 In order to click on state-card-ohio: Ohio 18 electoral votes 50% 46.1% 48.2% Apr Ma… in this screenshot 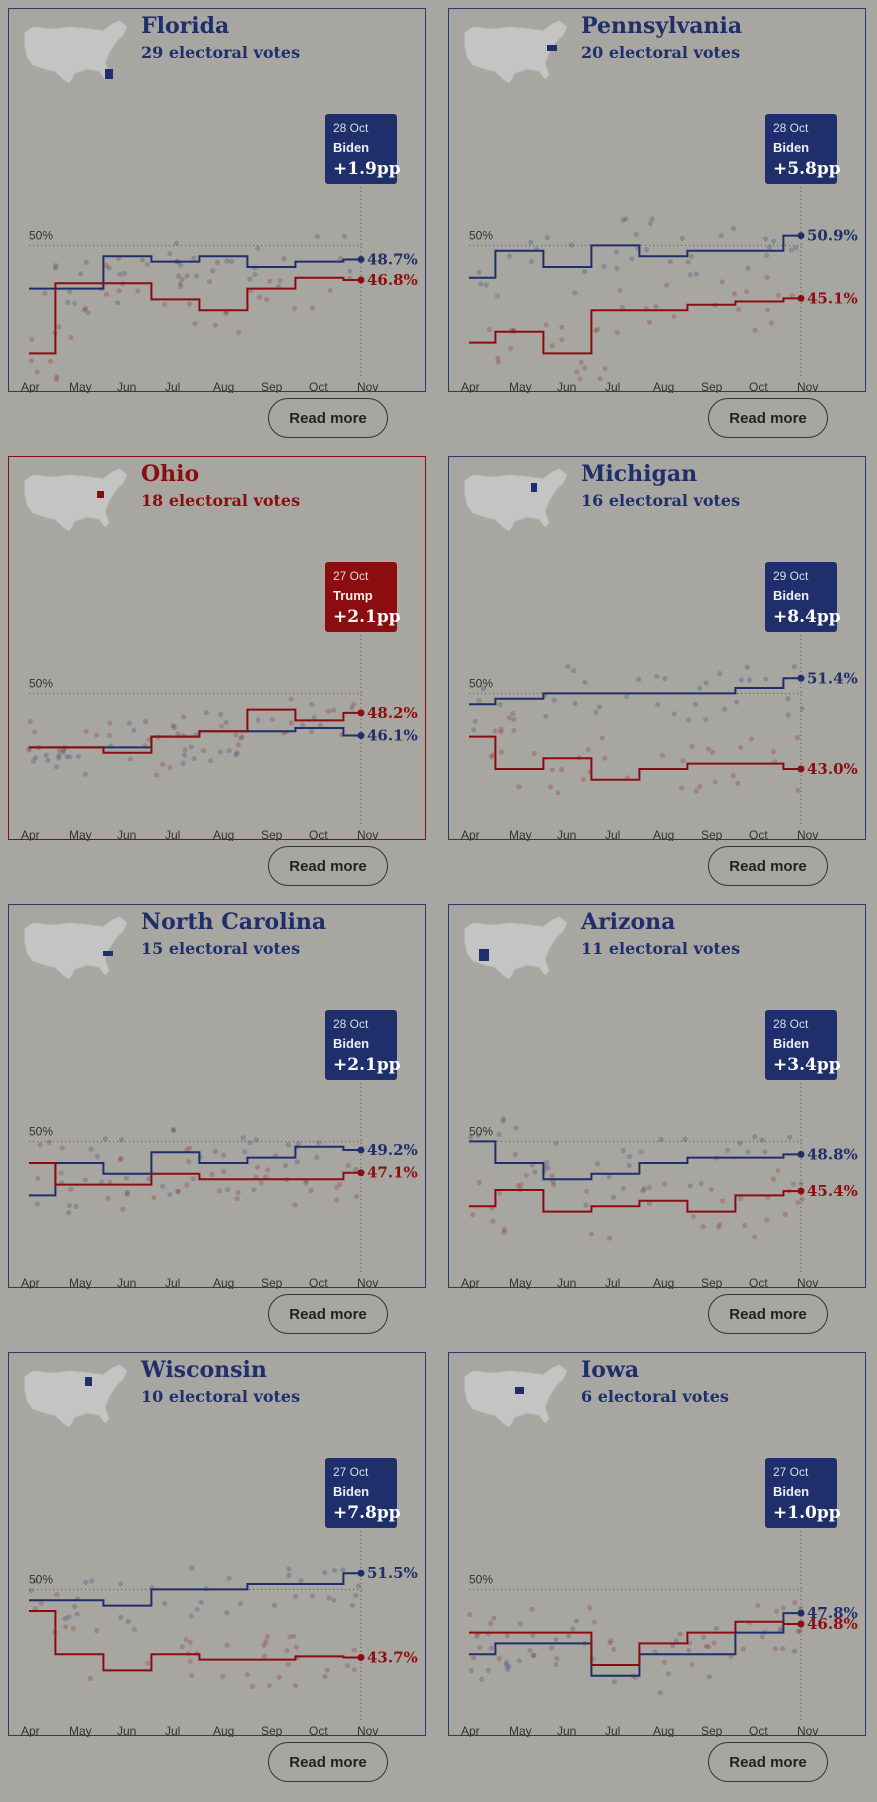, I will do `click(217, 648)`.